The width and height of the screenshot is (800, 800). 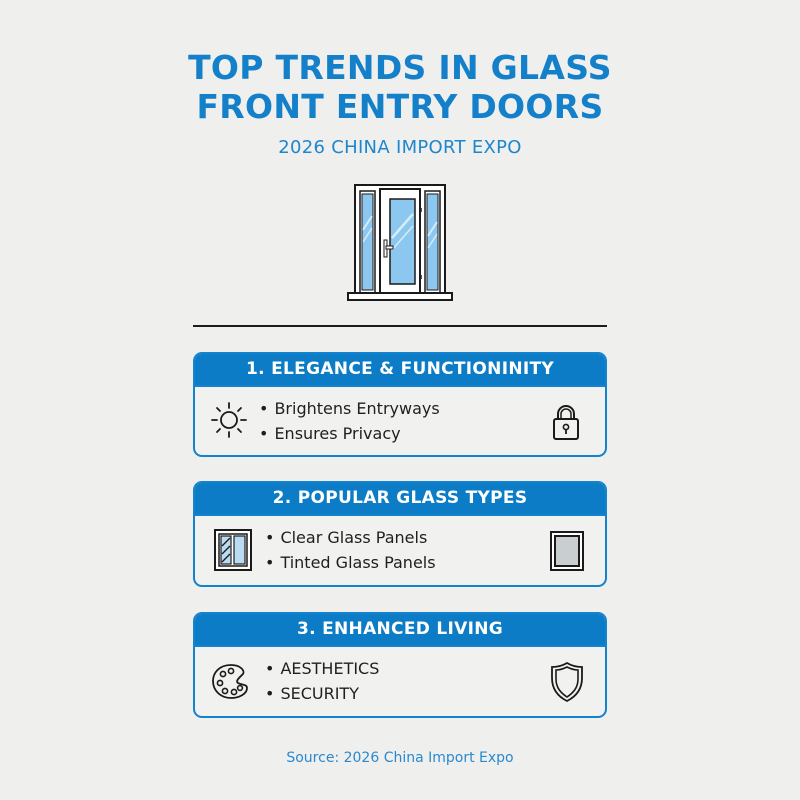 What do you see at coordinates (566, 422) in the screenshot?
I see `padlock-icon` at bounding box center [566, 422].